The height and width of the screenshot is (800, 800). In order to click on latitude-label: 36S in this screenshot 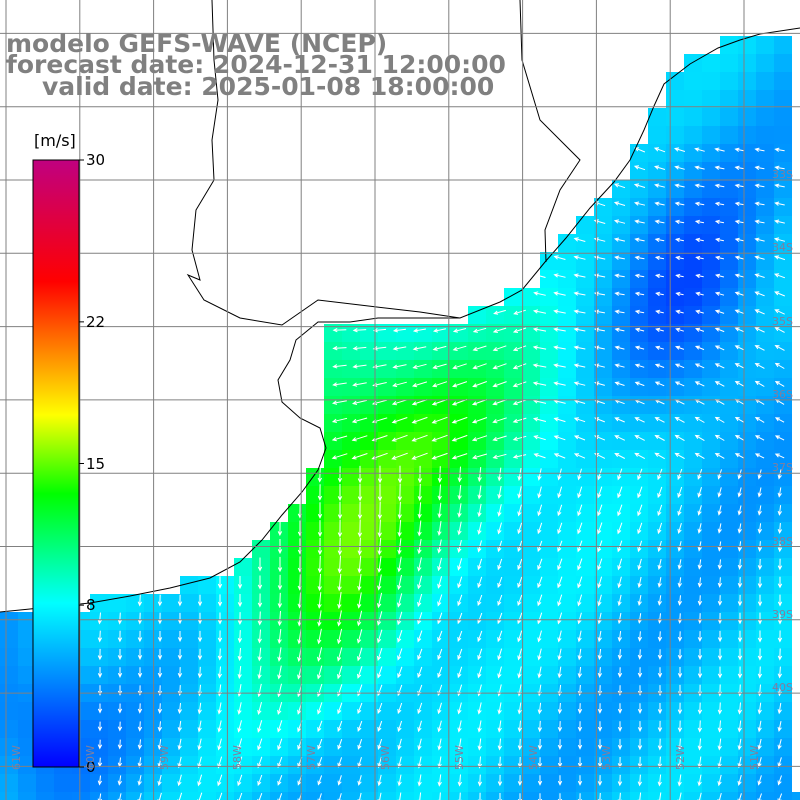, I will do `click(782, 394)`.